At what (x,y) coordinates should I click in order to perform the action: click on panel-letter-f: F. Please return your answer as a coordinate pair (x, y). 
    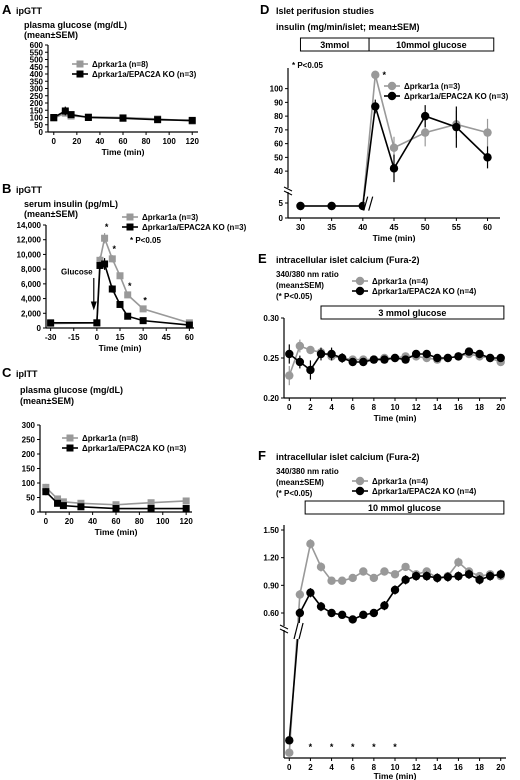
    Looking at the image, I should click on (262, 455).